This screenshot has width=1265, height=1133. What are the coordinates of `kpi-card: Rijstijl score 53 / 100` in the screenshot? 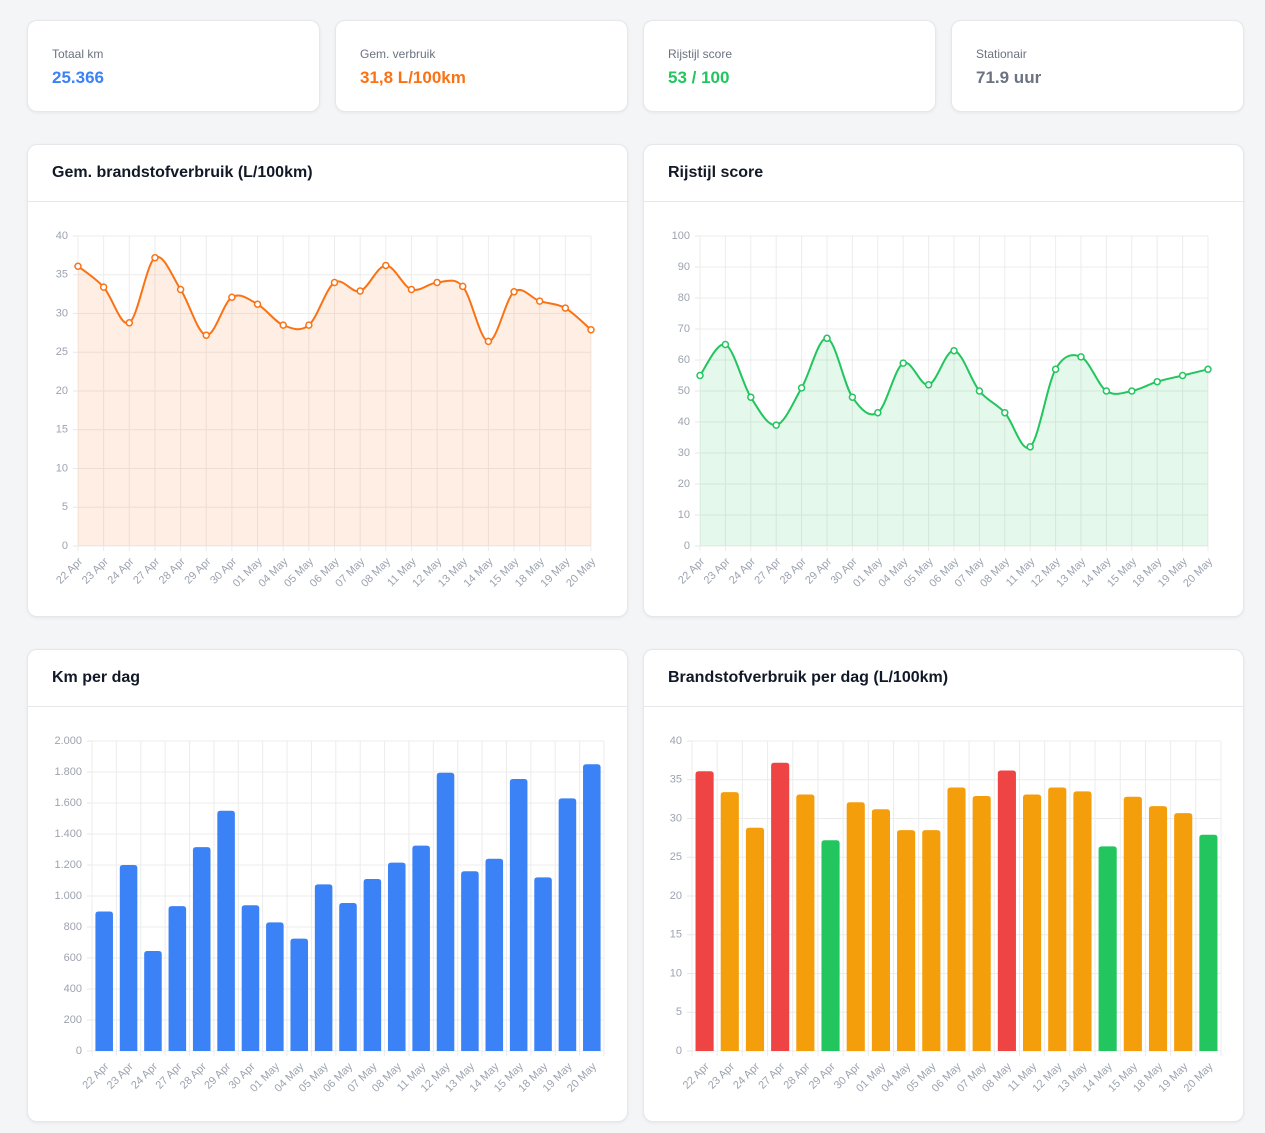 It's located at (789, 66).